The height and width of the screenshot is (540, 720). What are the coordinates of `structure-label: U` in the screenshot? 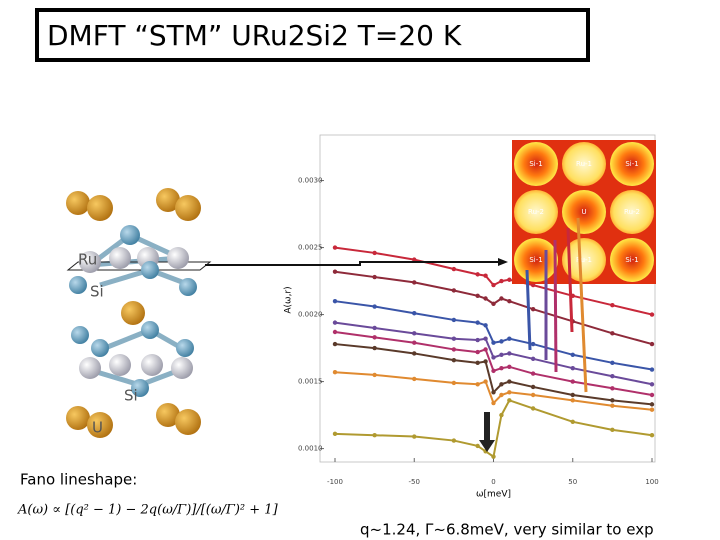 It's located at (97, 428).